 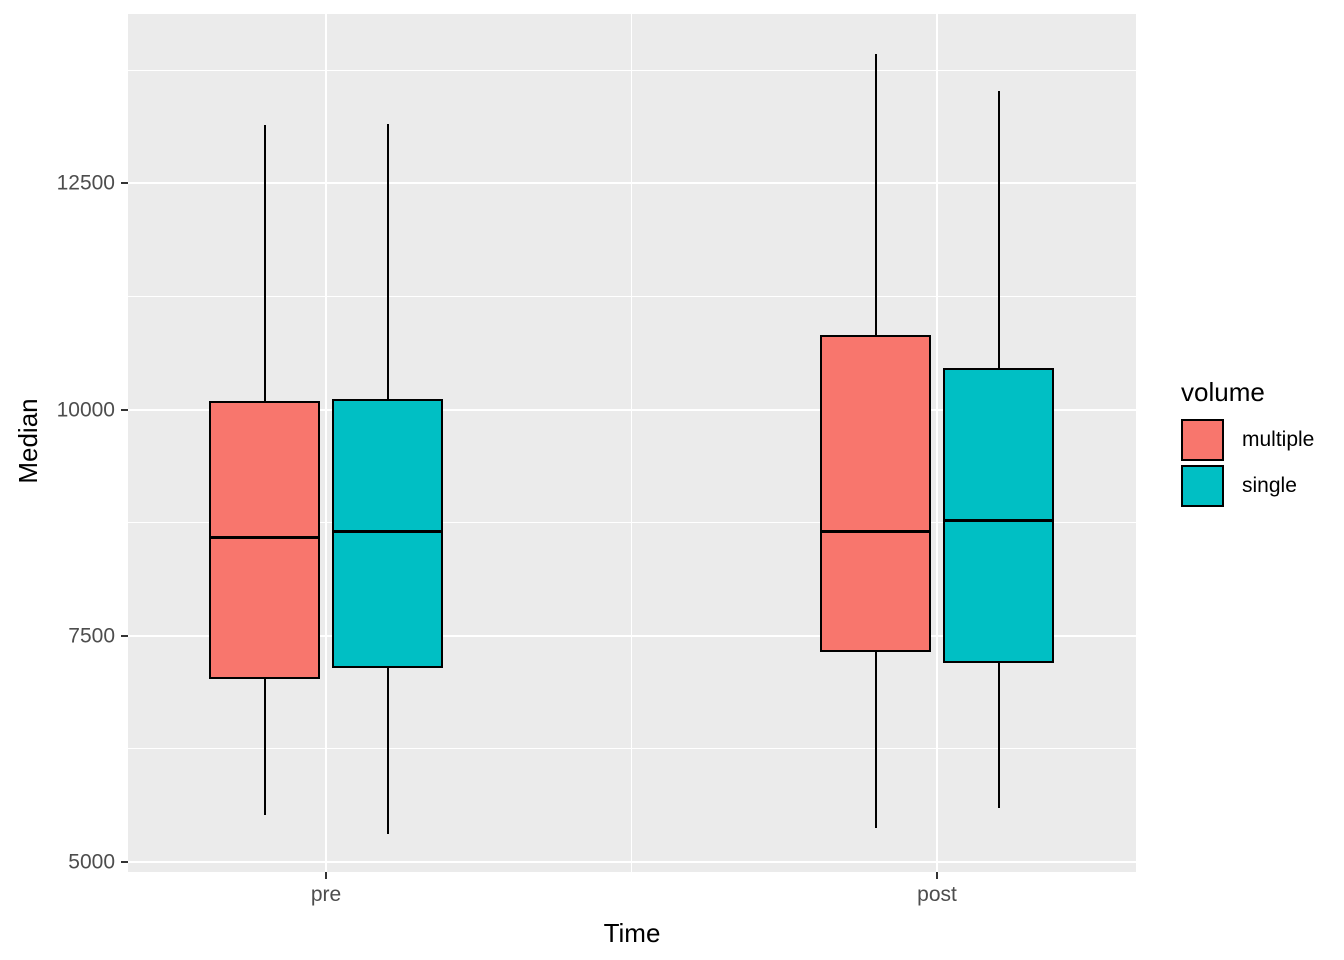 What do you see at coordinates (998, 515) in the screenshot?
I see `box-single-post` at bounding box center [998, 515].